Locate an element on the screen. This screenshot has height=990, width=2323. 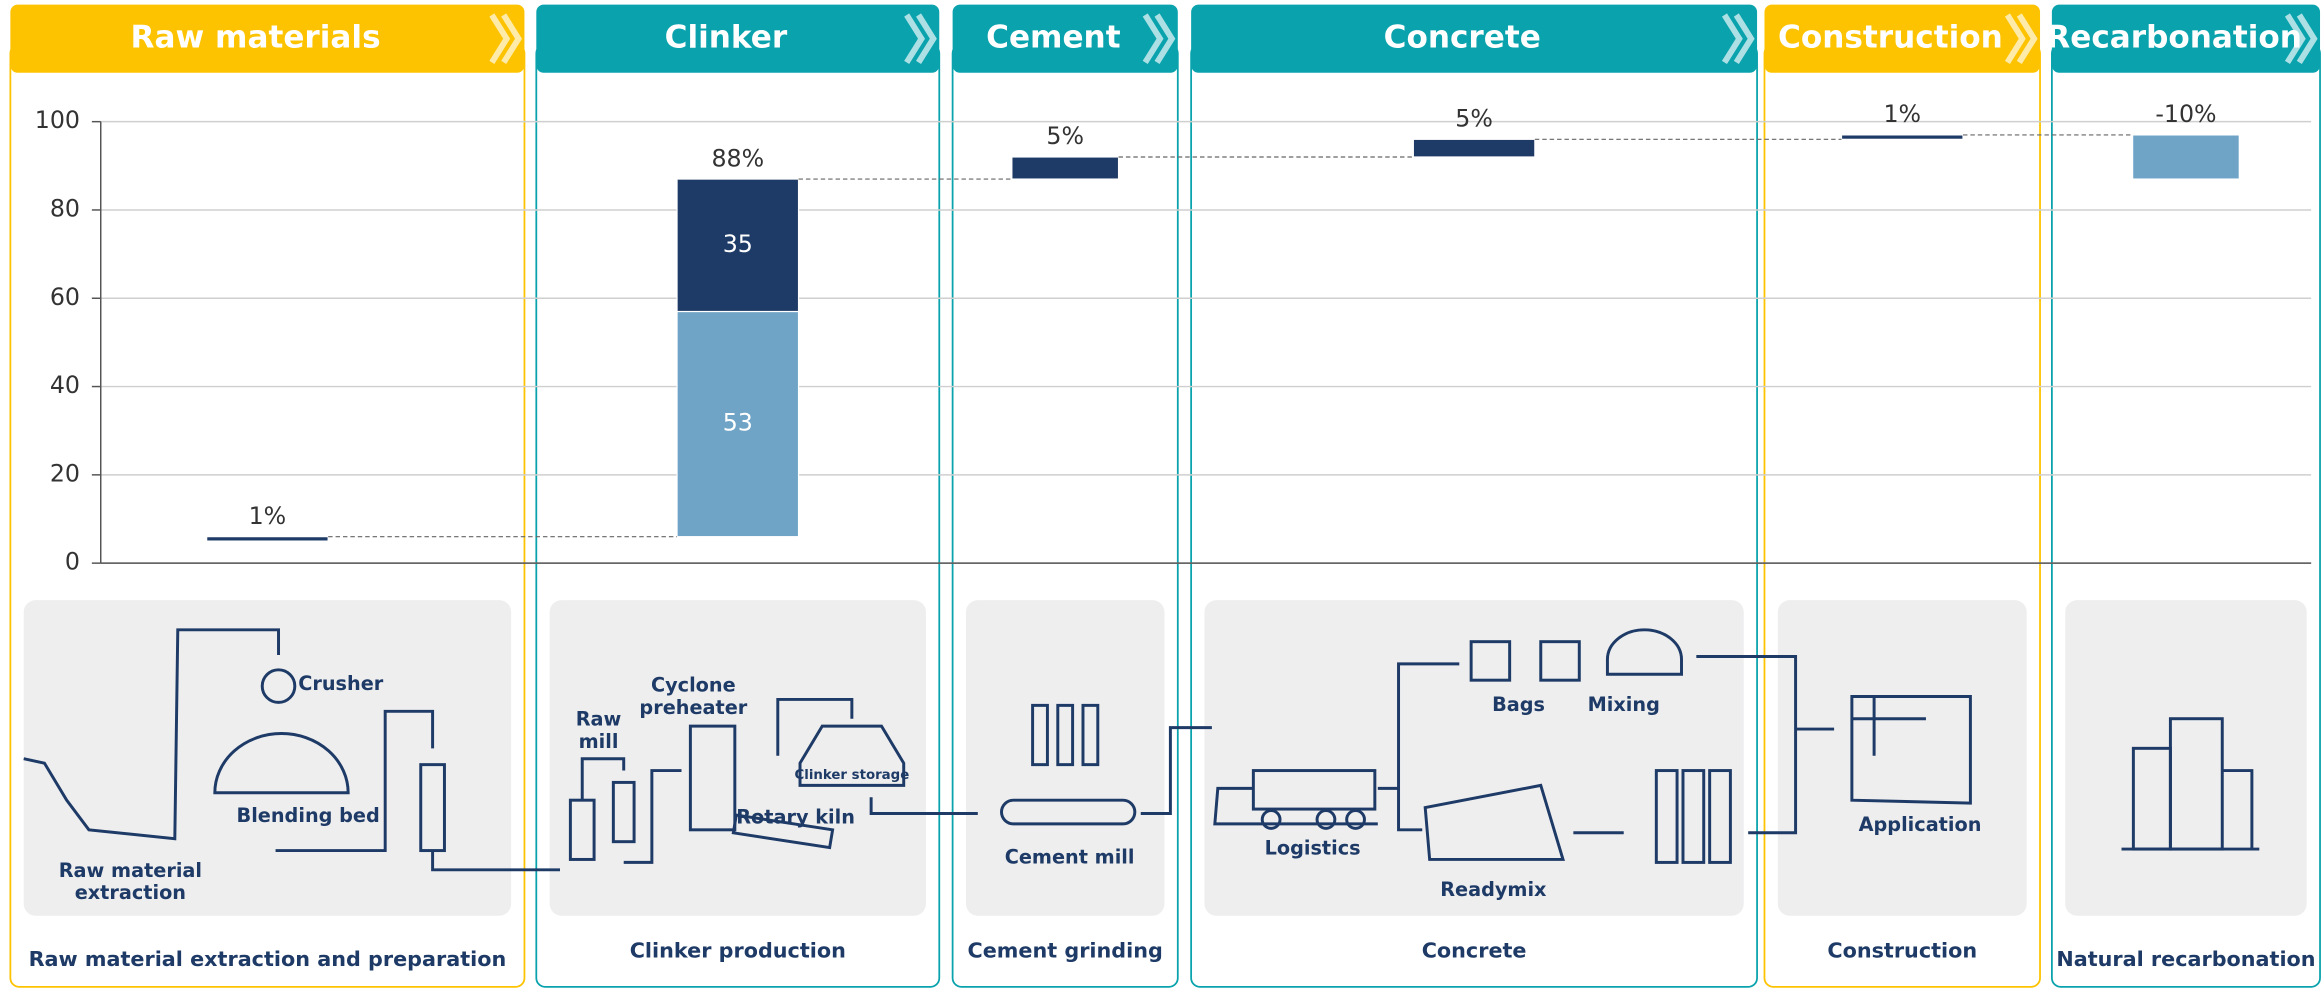
diagram-label: Cyclone is located at coordinates (693, 685).